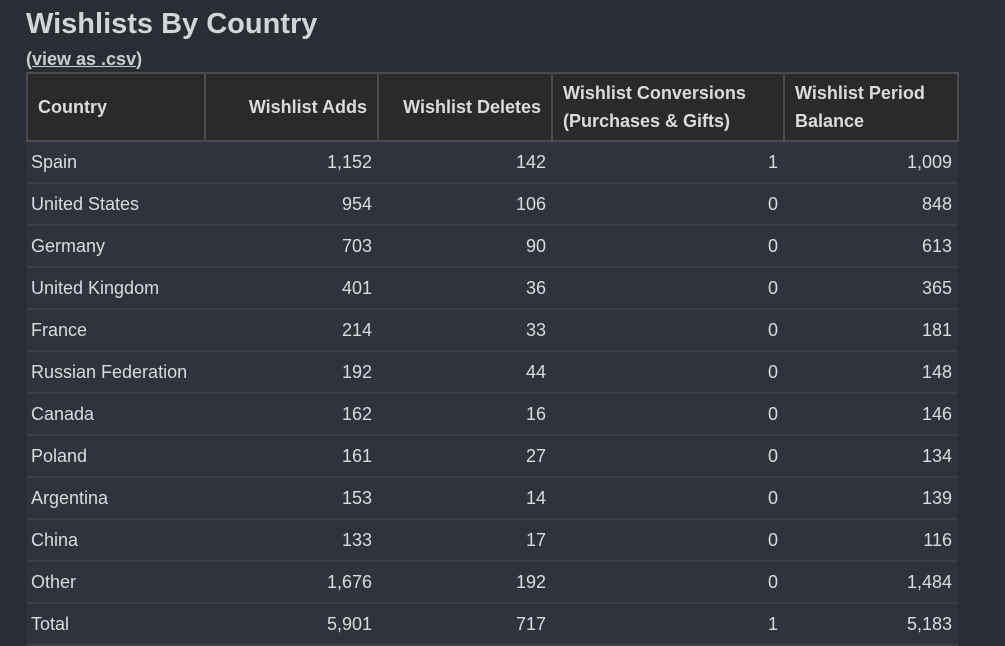 The height and width of the screenshot is (646, 1005). I want to click on number-cell: 139, so click(871, 498).